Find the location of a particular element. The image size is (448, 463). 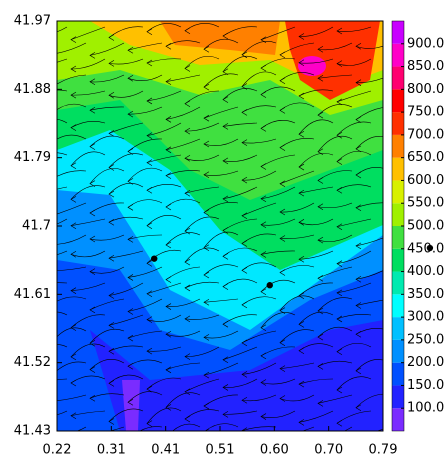

x-tick-label: 0.51 is located at coordinates (220, 450).